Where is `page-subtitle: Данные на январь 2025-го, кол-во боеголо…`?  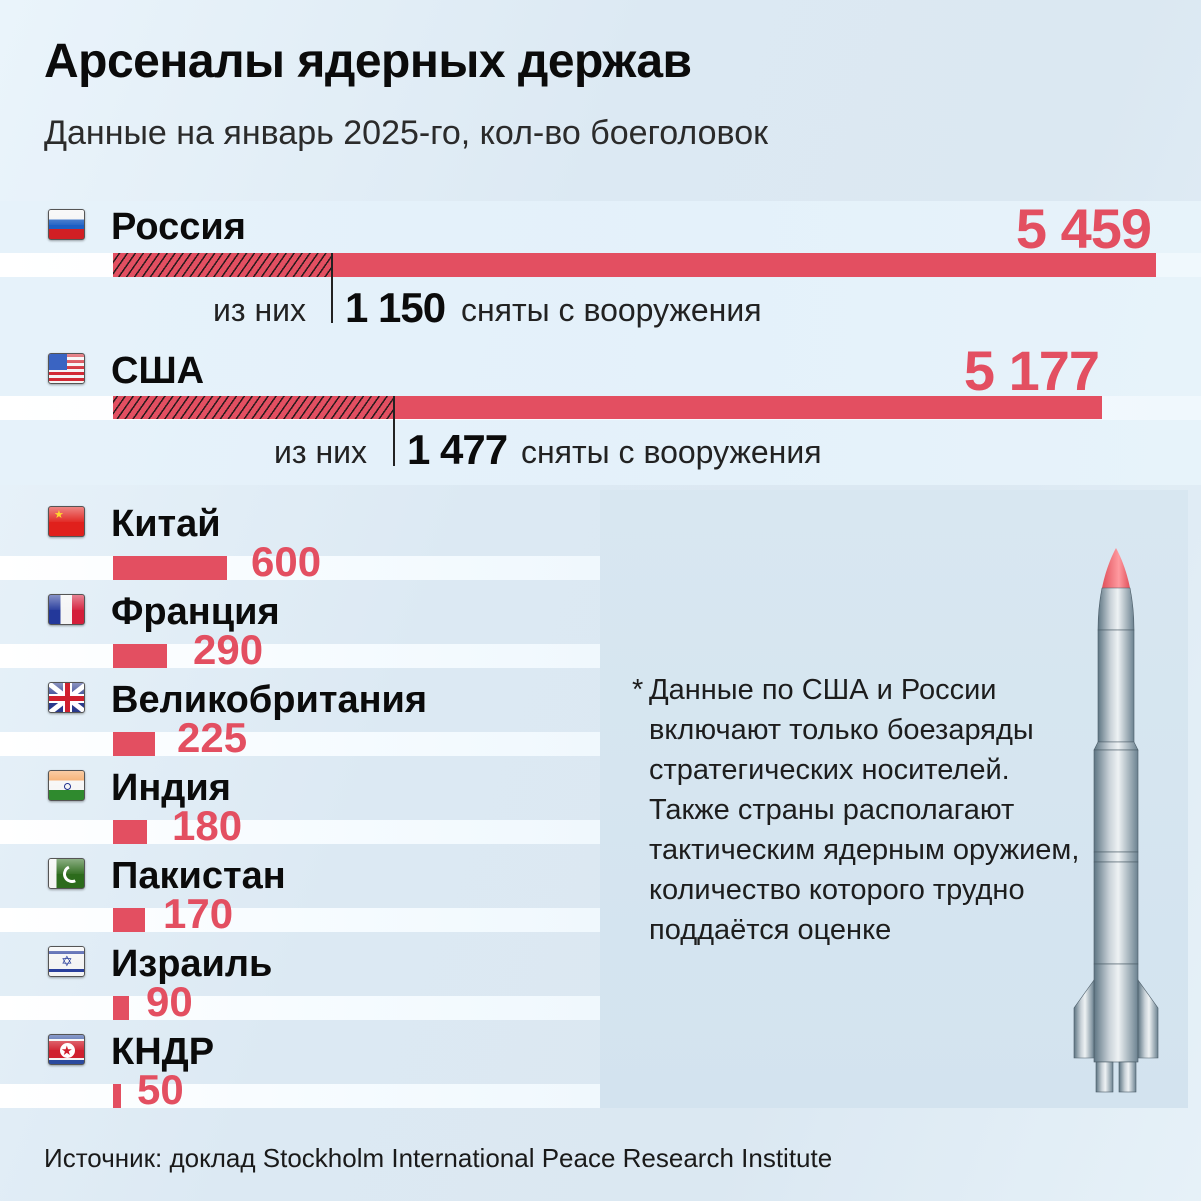
page-subtitle: Данные на январь 2025-го, кол-во боеголо… is located at coordinates (406, 133).